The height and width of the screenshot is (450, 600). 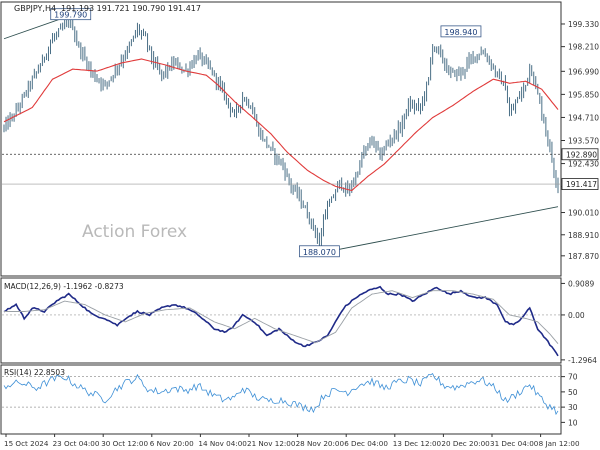 What do you see at coordinates (514, 443) in the screenshot?
I see `time-tick-label: 31 Dec 04:00` at bounding box center [514, 443].